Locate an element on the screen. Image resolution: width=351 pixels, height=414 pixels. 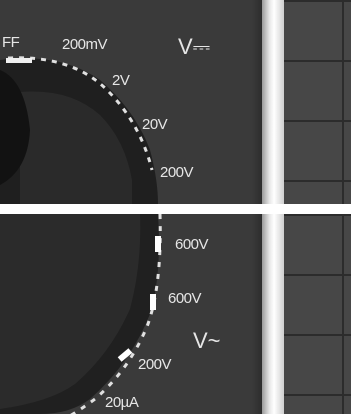
range-600v-ac-label: 600V is located at coordinates (185, 298).